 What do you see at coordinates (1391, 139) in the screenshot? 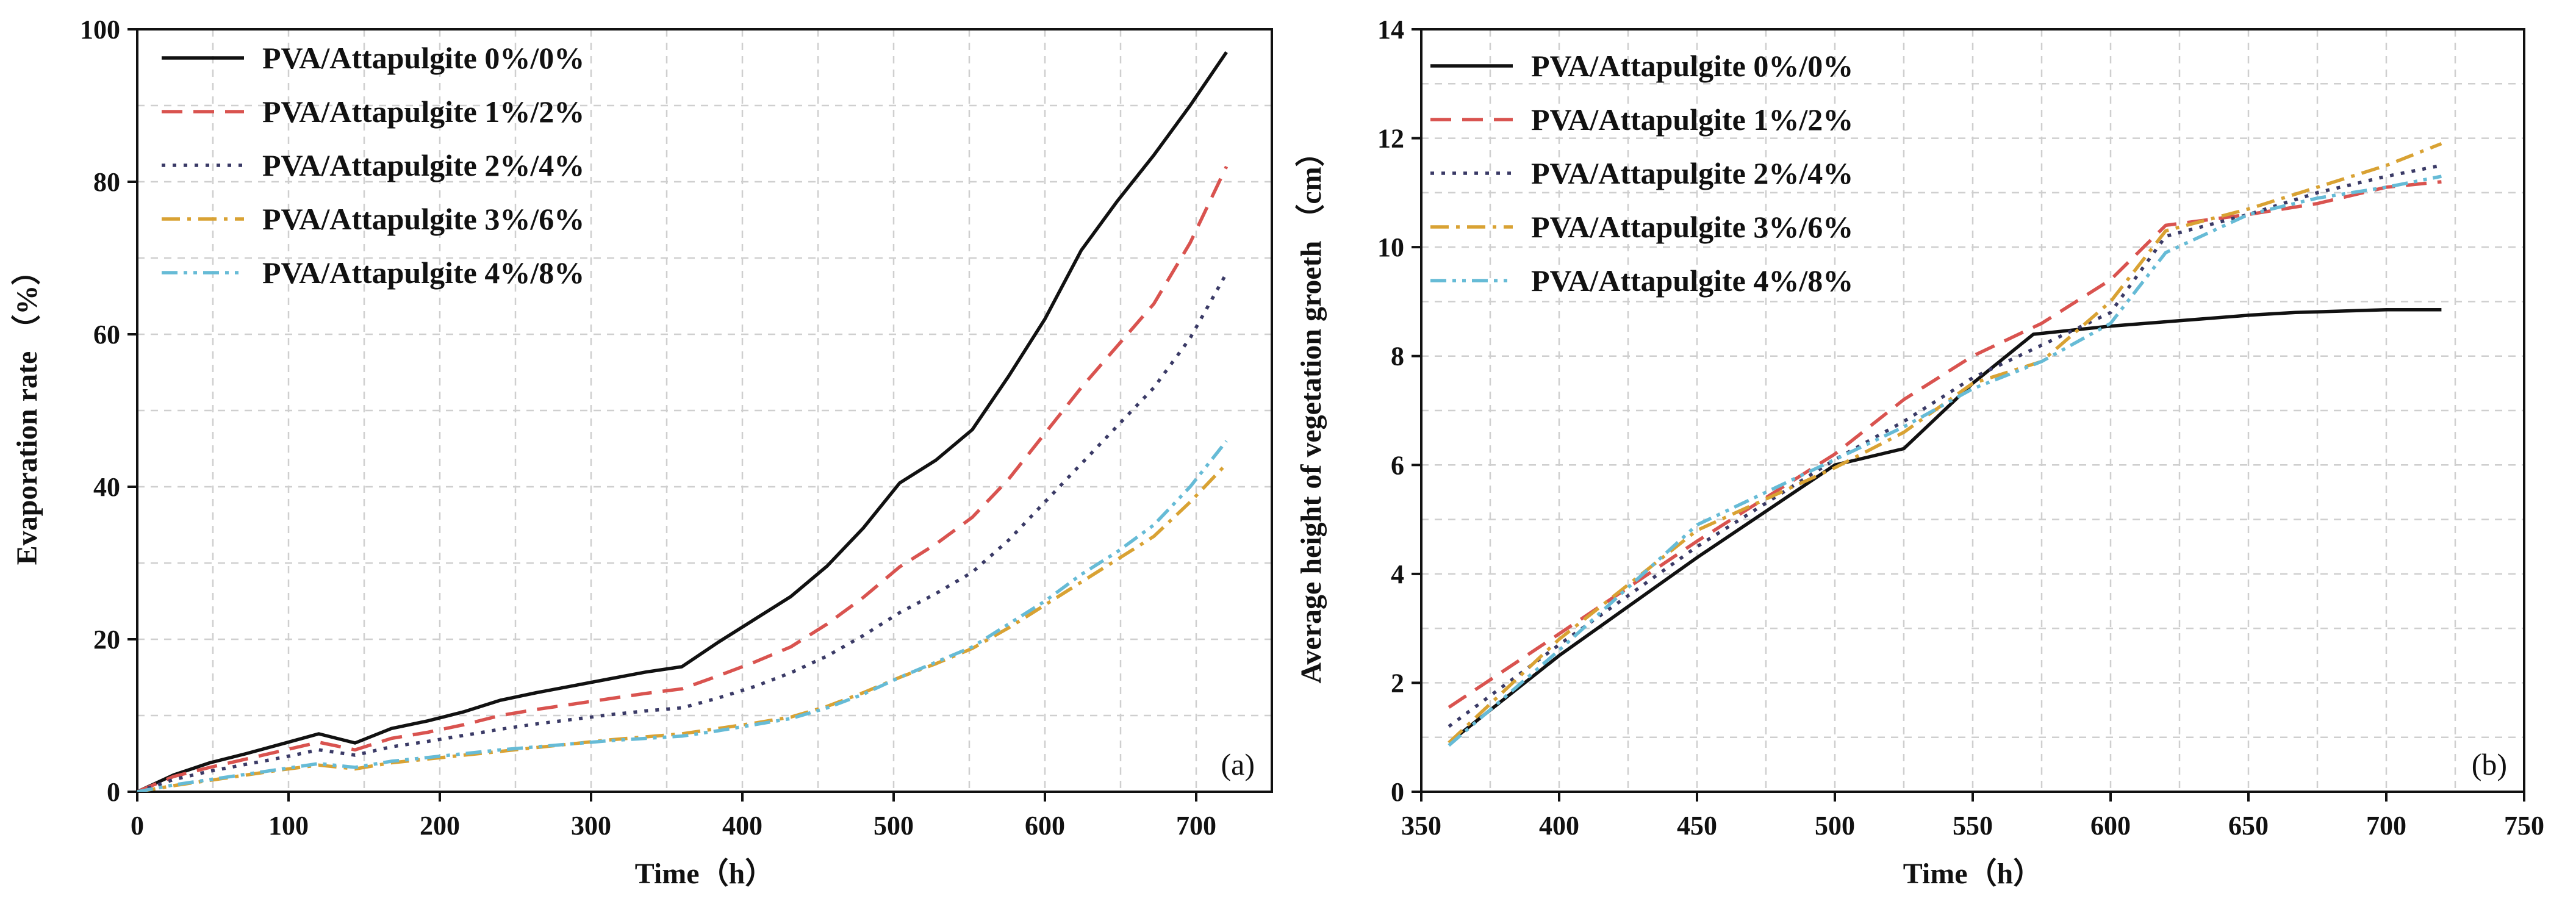
I see `y-tick-label: 12` at bounding box center [1391, 139].